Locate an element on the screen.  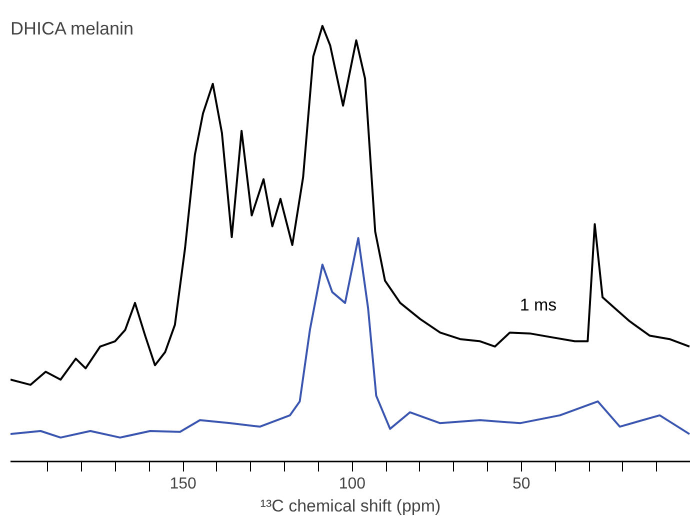
x-tick-label: 50 is located at coordinates (521, 484).